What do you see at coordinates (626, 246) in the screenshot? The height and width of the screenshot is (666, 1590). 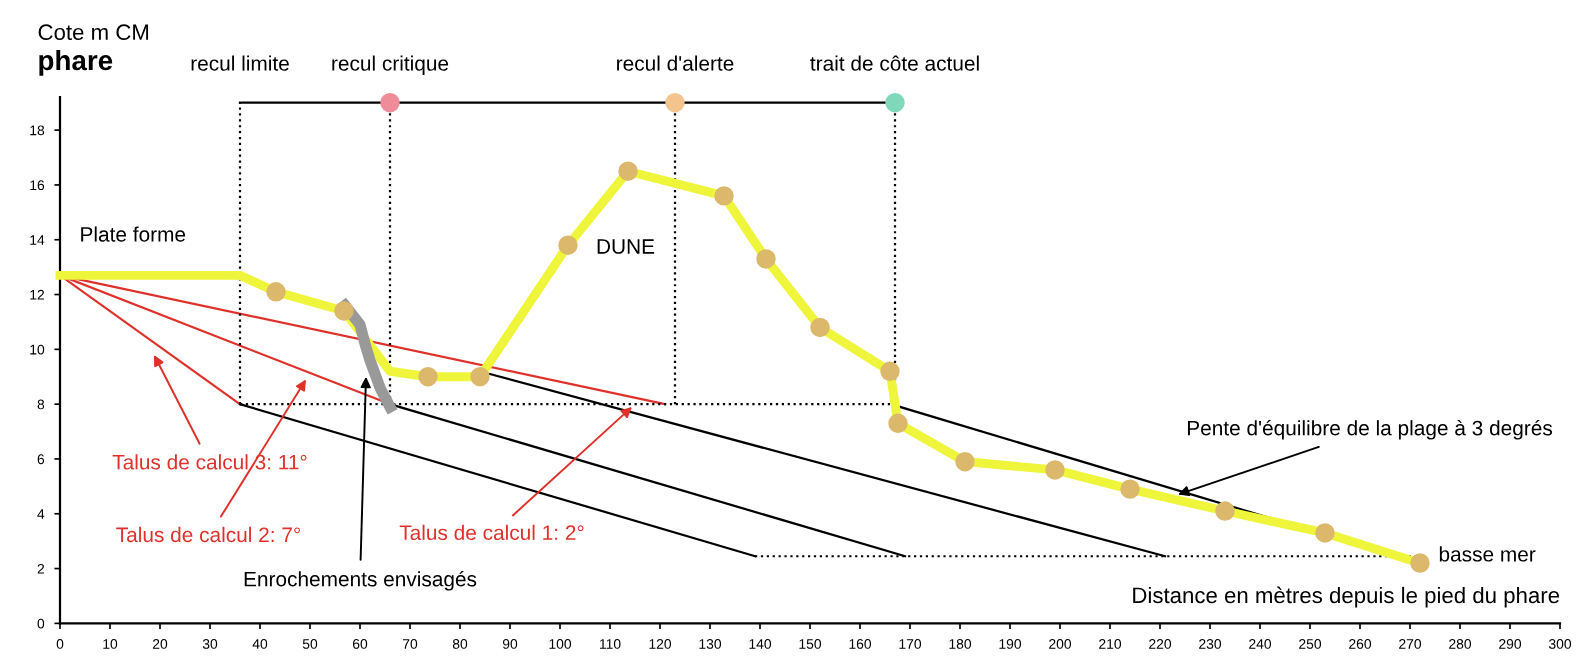 I see `annotation: DUNE` at bounding box center [626, 246].